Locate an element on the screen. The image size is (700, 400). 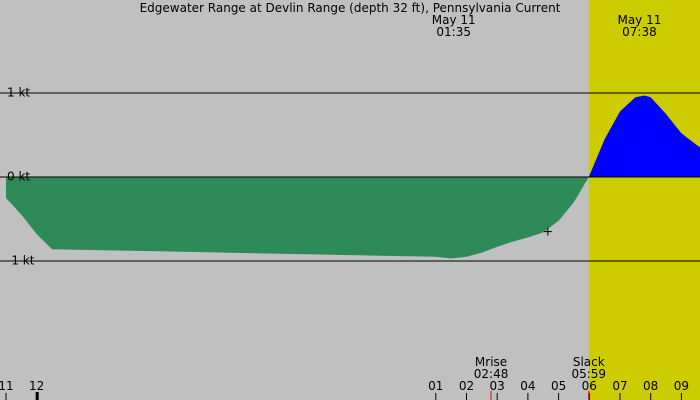
x-tick-label: 05 is located at coordinates (558, 386).